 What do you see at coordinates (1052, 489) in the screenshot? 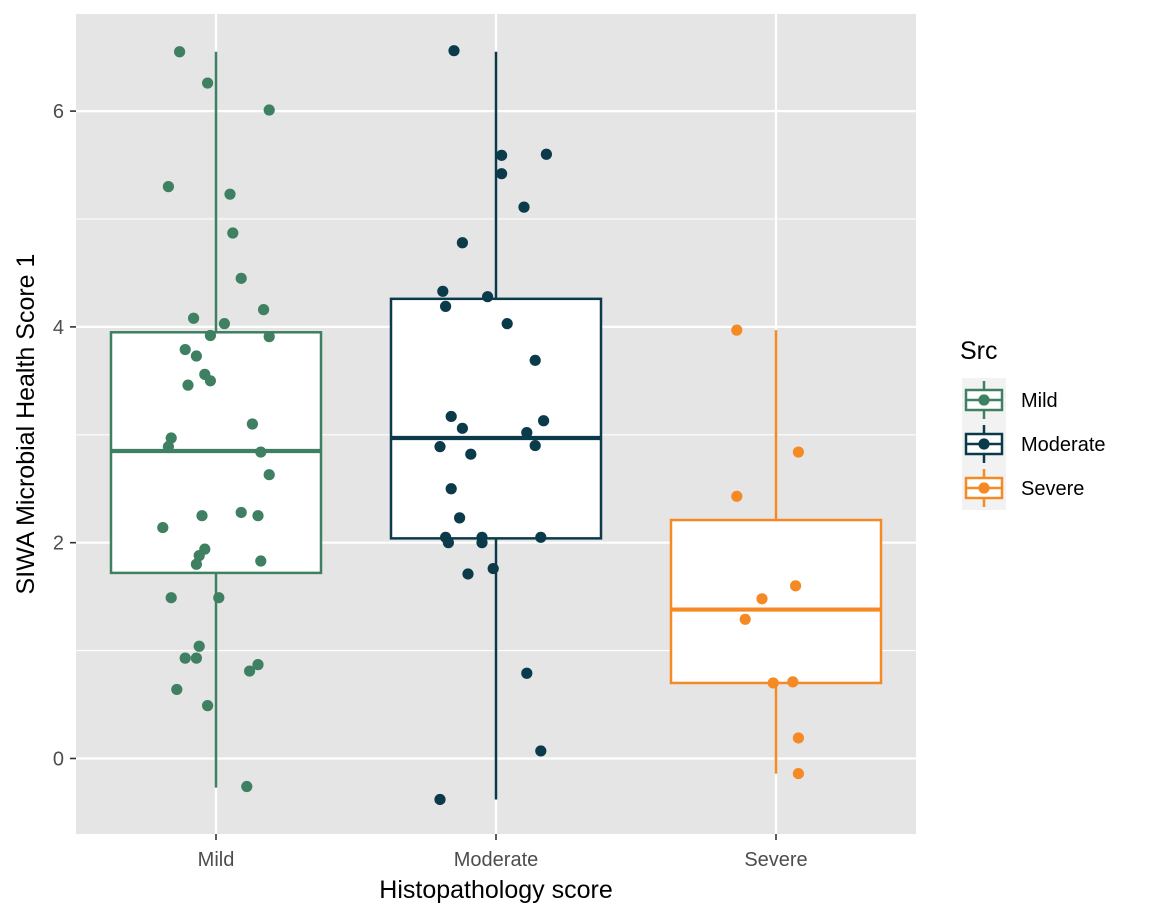
I see `legend-label: Severe` at bounding box center [1052, 489].